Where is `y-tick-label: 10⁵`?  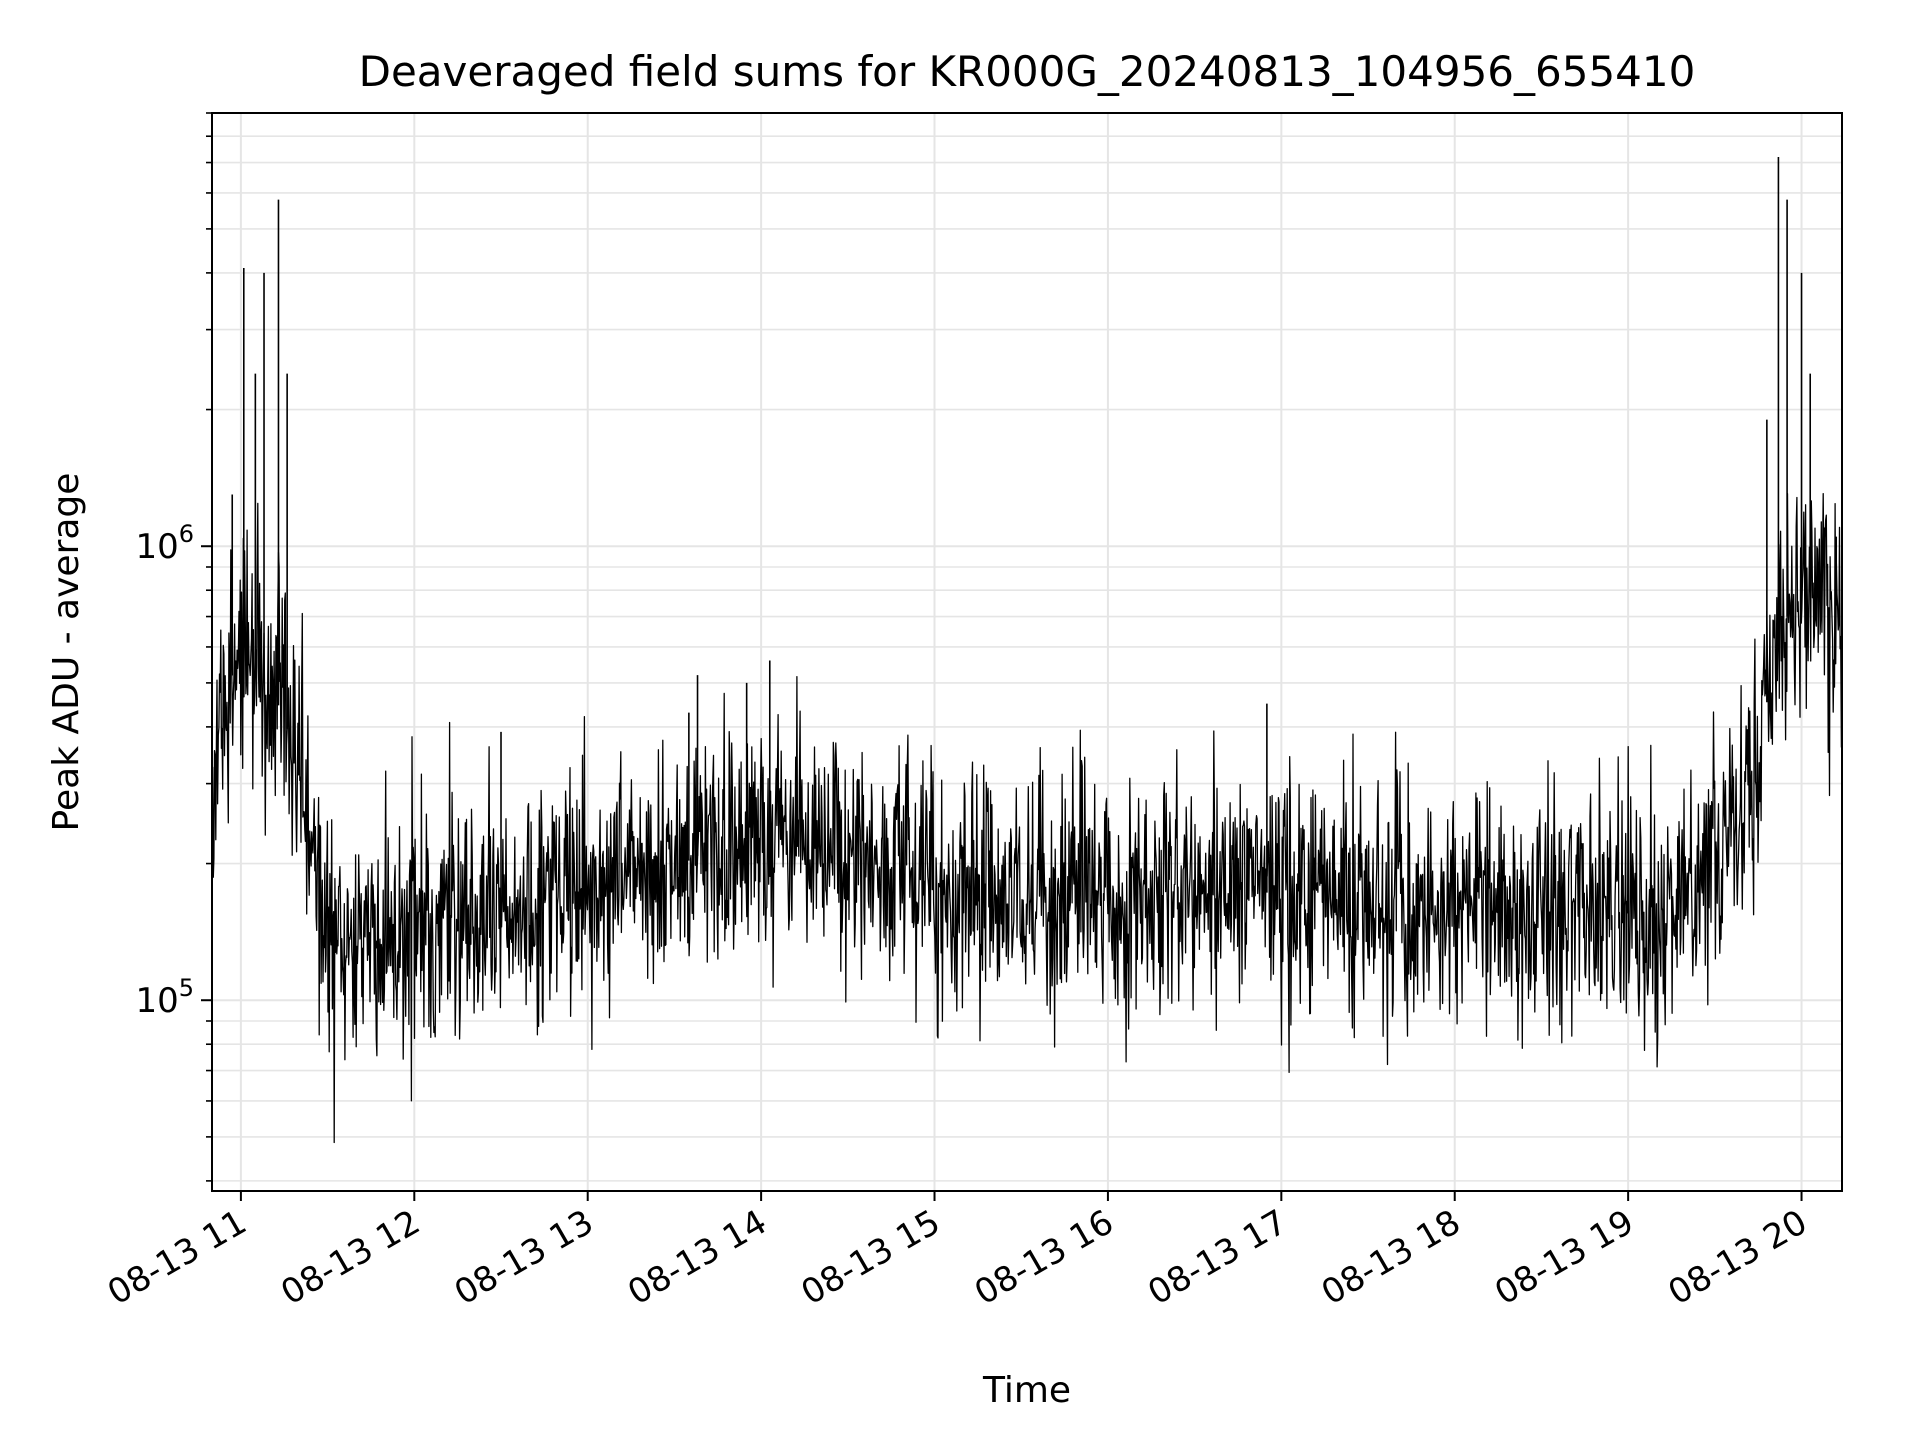 y-tick-label: 10⁵ is located at coordinates (164, 997).